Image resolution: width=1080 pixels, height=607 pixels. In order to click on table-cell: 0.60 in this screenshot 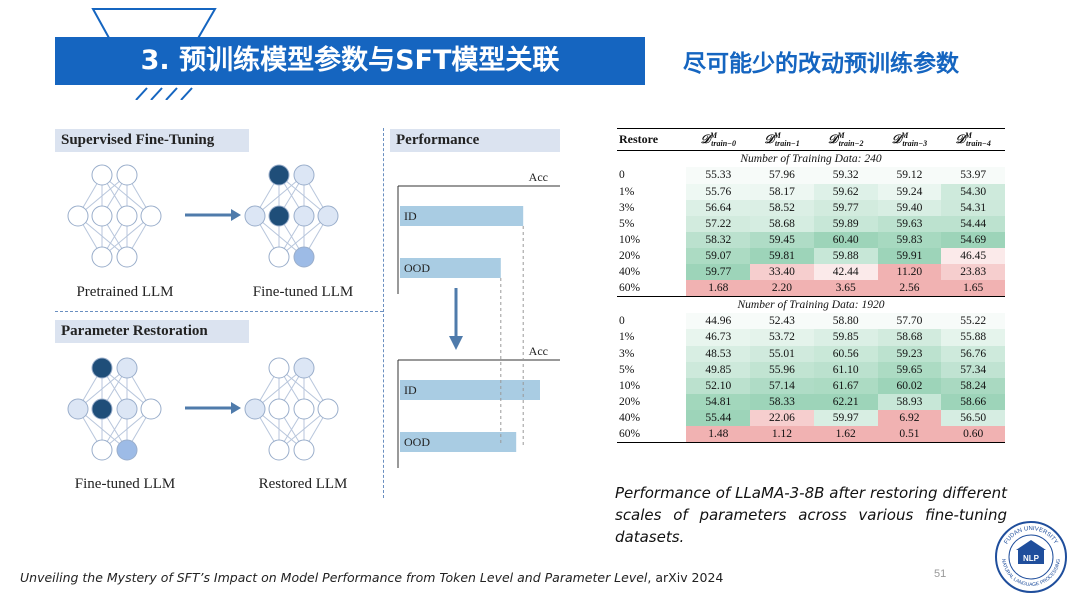, I will do `click(973, 434)`.